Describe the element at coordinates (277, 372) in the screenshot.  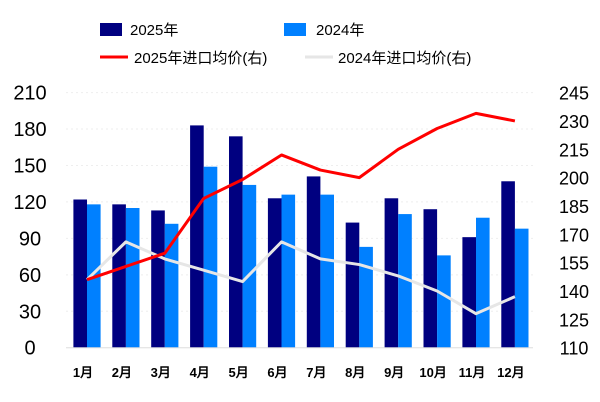
I see `x-tick-label: 6月` at that location.